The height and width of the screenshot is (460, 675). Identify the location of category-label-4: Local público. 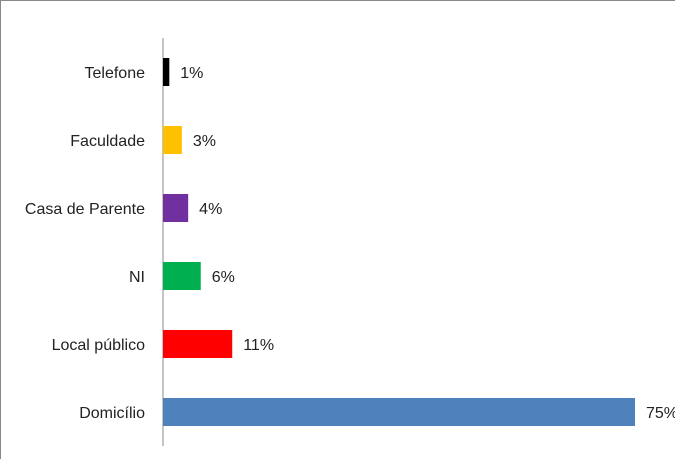
(99, 345).